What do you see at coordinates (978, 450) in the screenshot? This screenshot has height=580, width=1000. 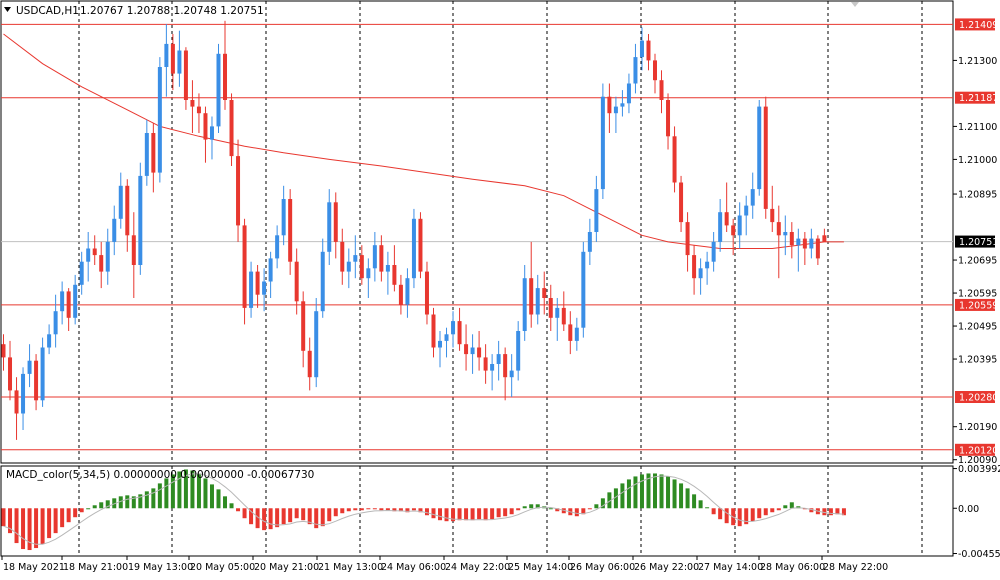 I see `level-price-label: 1.20120` at bounding box center [978, 450].